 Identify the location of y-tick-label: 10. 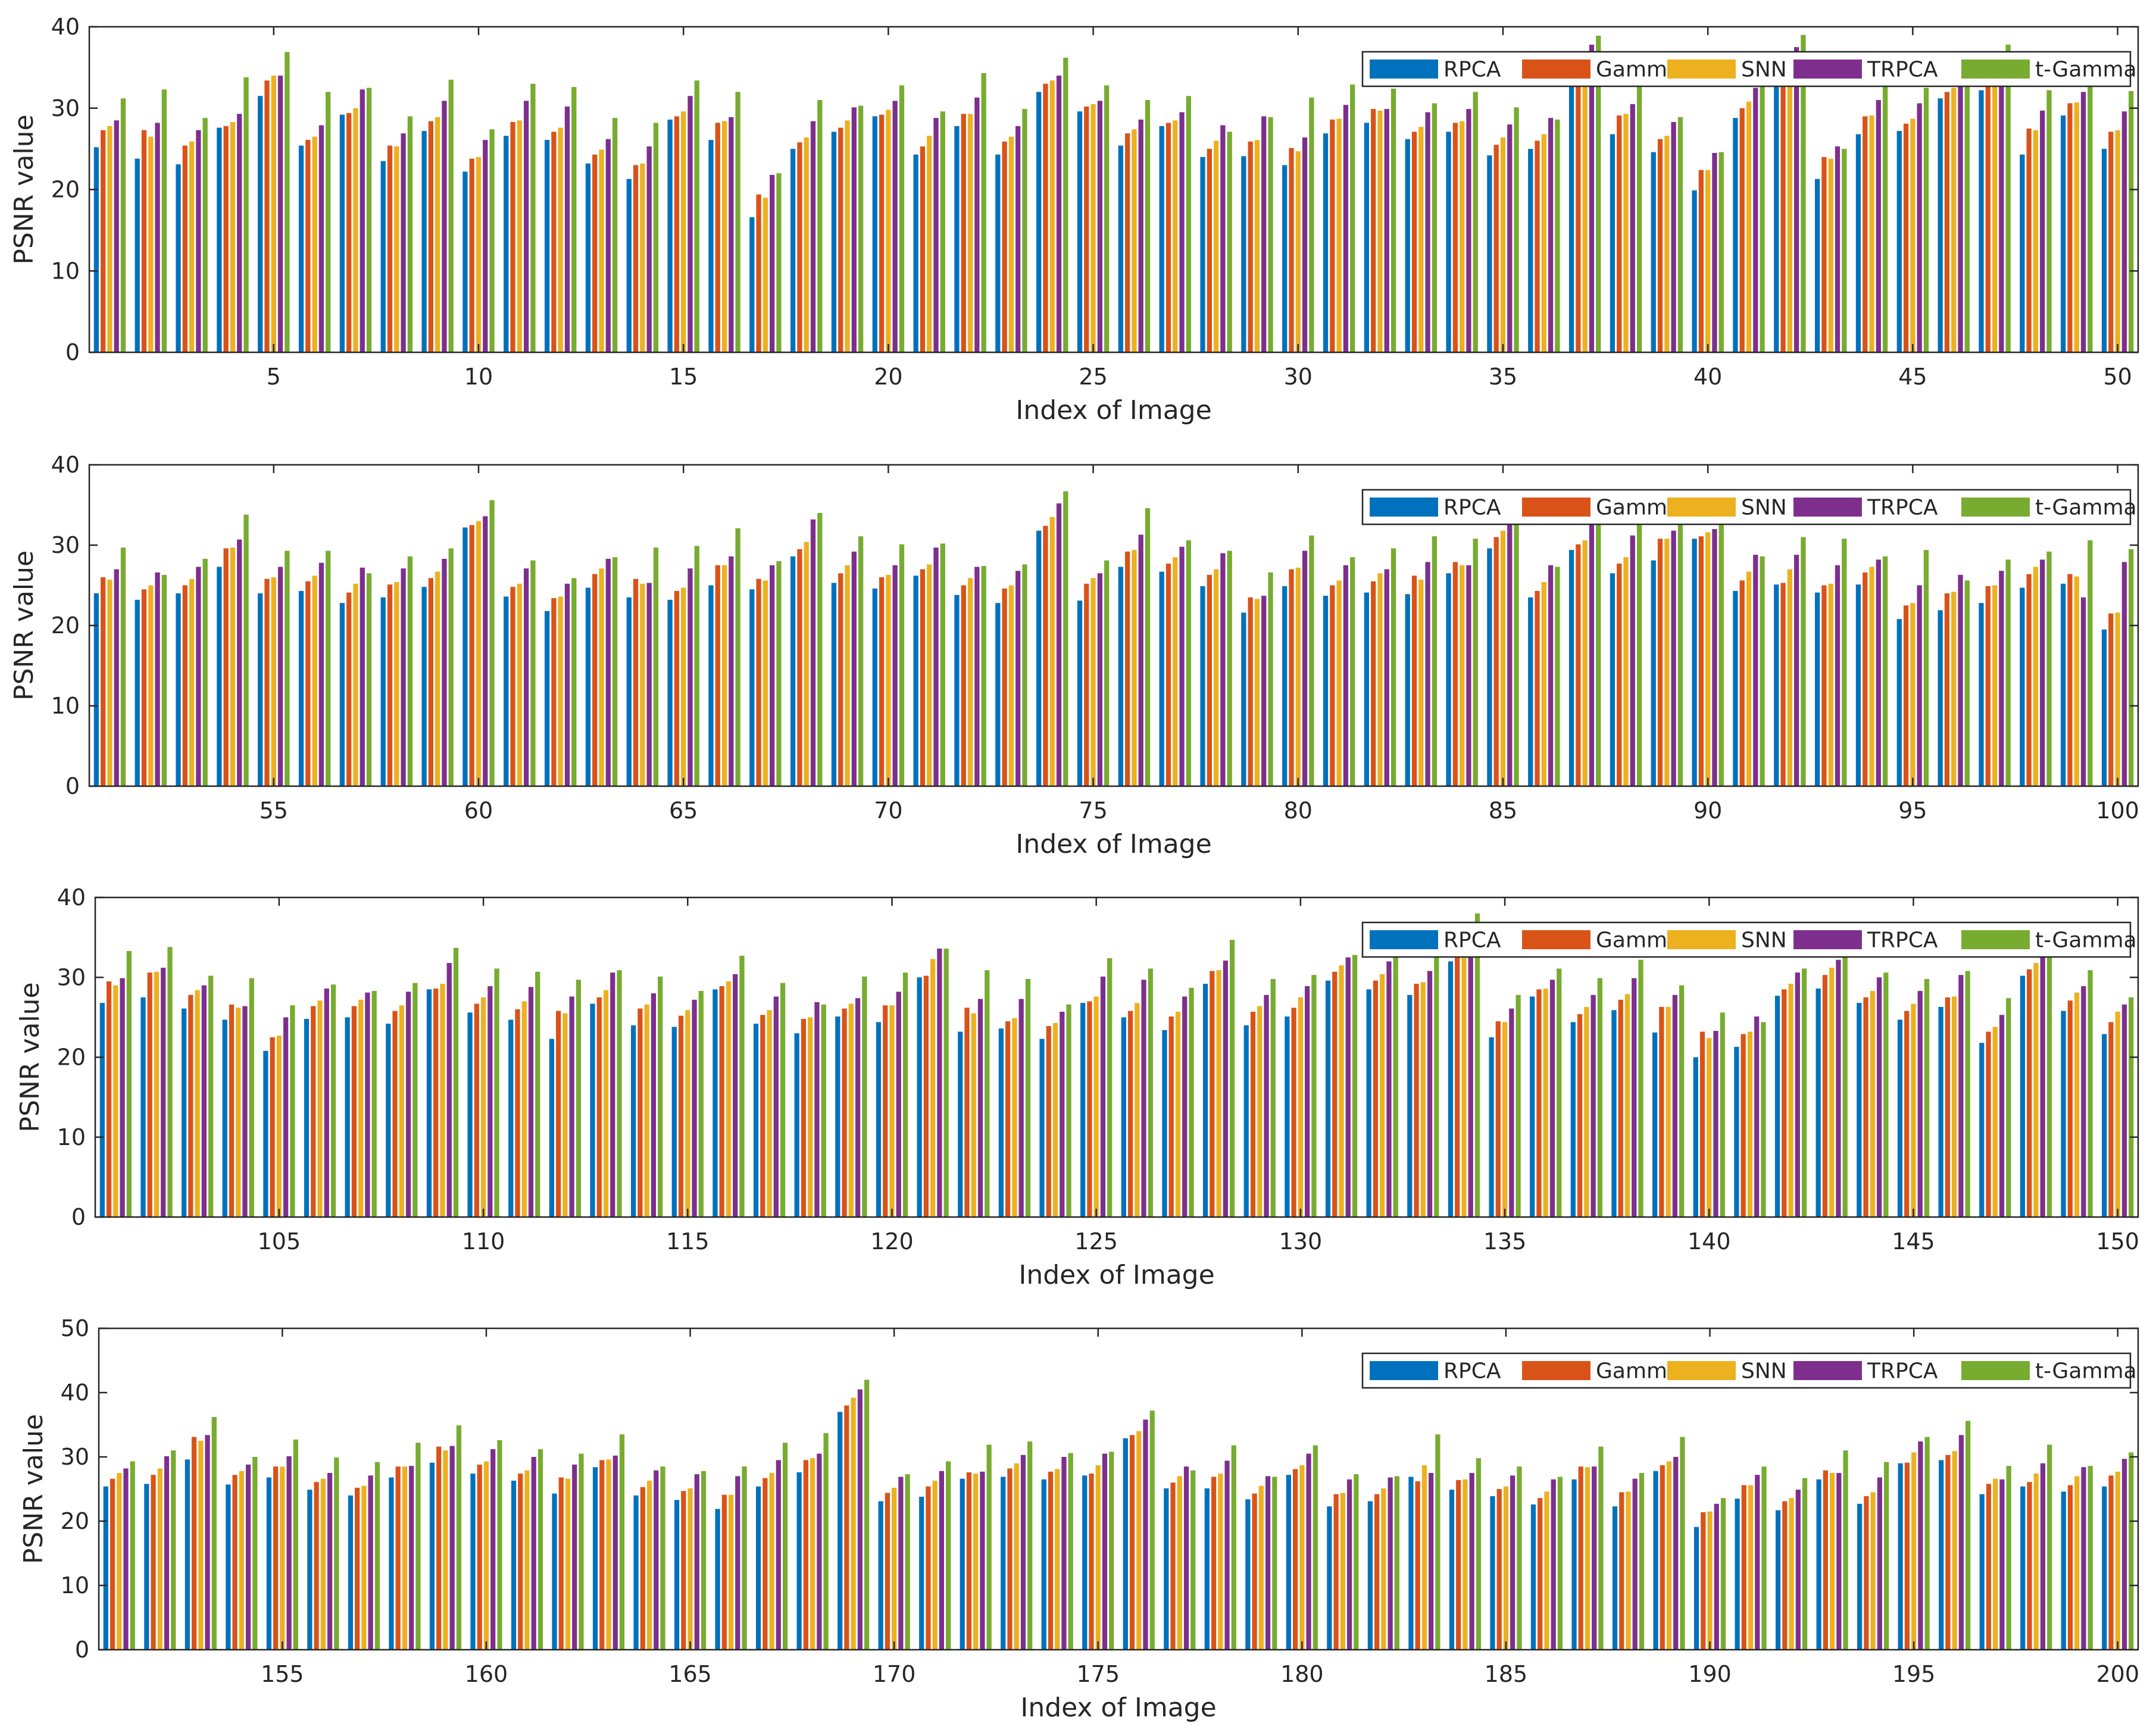
(75, 1585).